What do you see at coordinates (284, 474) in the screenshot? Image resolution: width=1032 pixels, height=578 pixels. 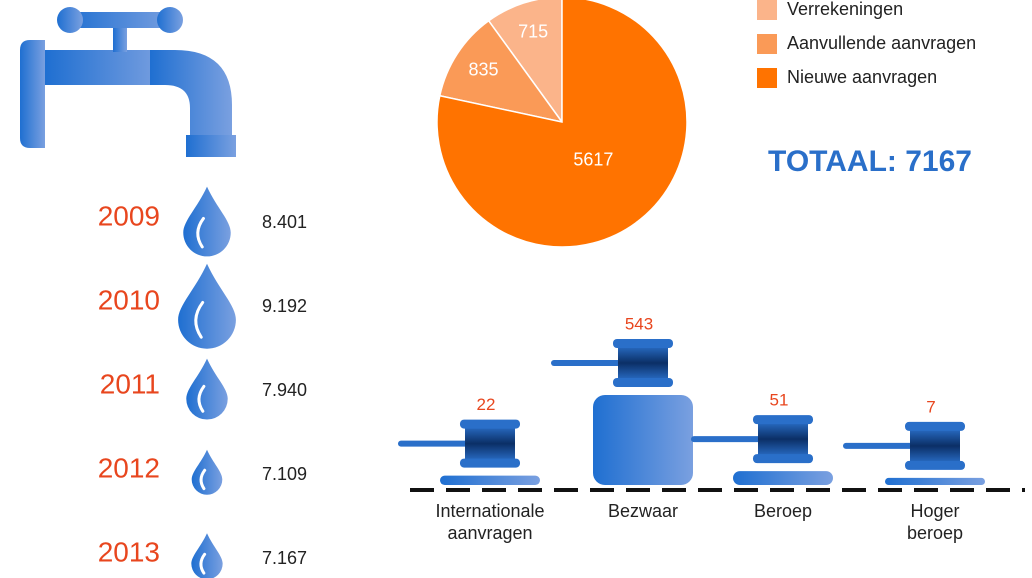 I see `value-label: 7.109` at bounding box center [284, 474].